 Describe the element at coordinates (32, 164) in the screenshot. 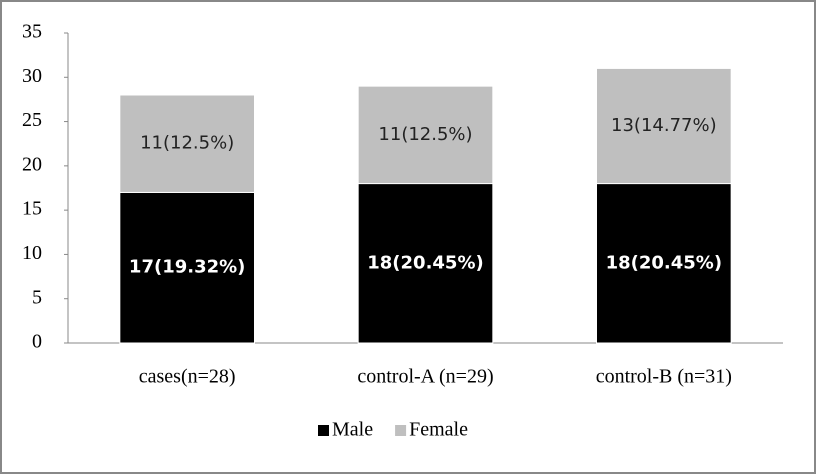

I see `y-tick-label: 20` at that location.